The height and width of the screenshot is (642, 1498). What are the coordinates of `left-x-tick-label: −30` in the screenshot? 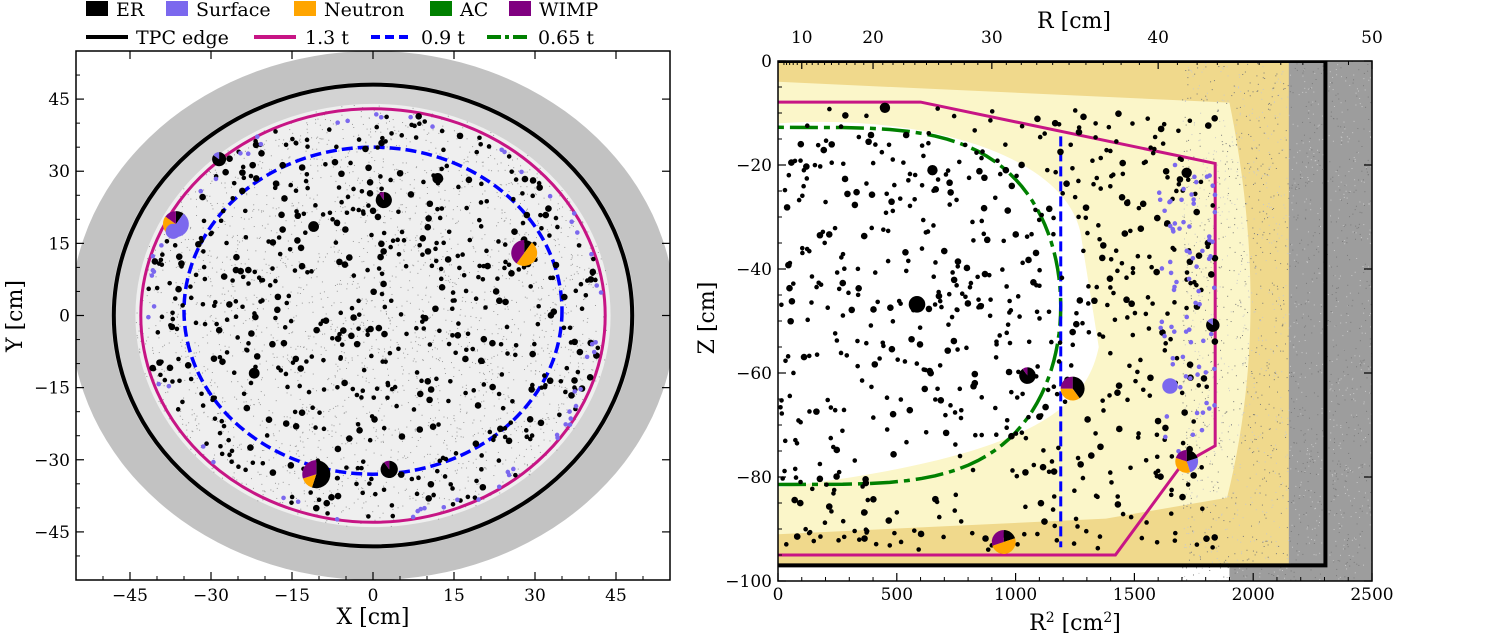 It's located at (211, 596).